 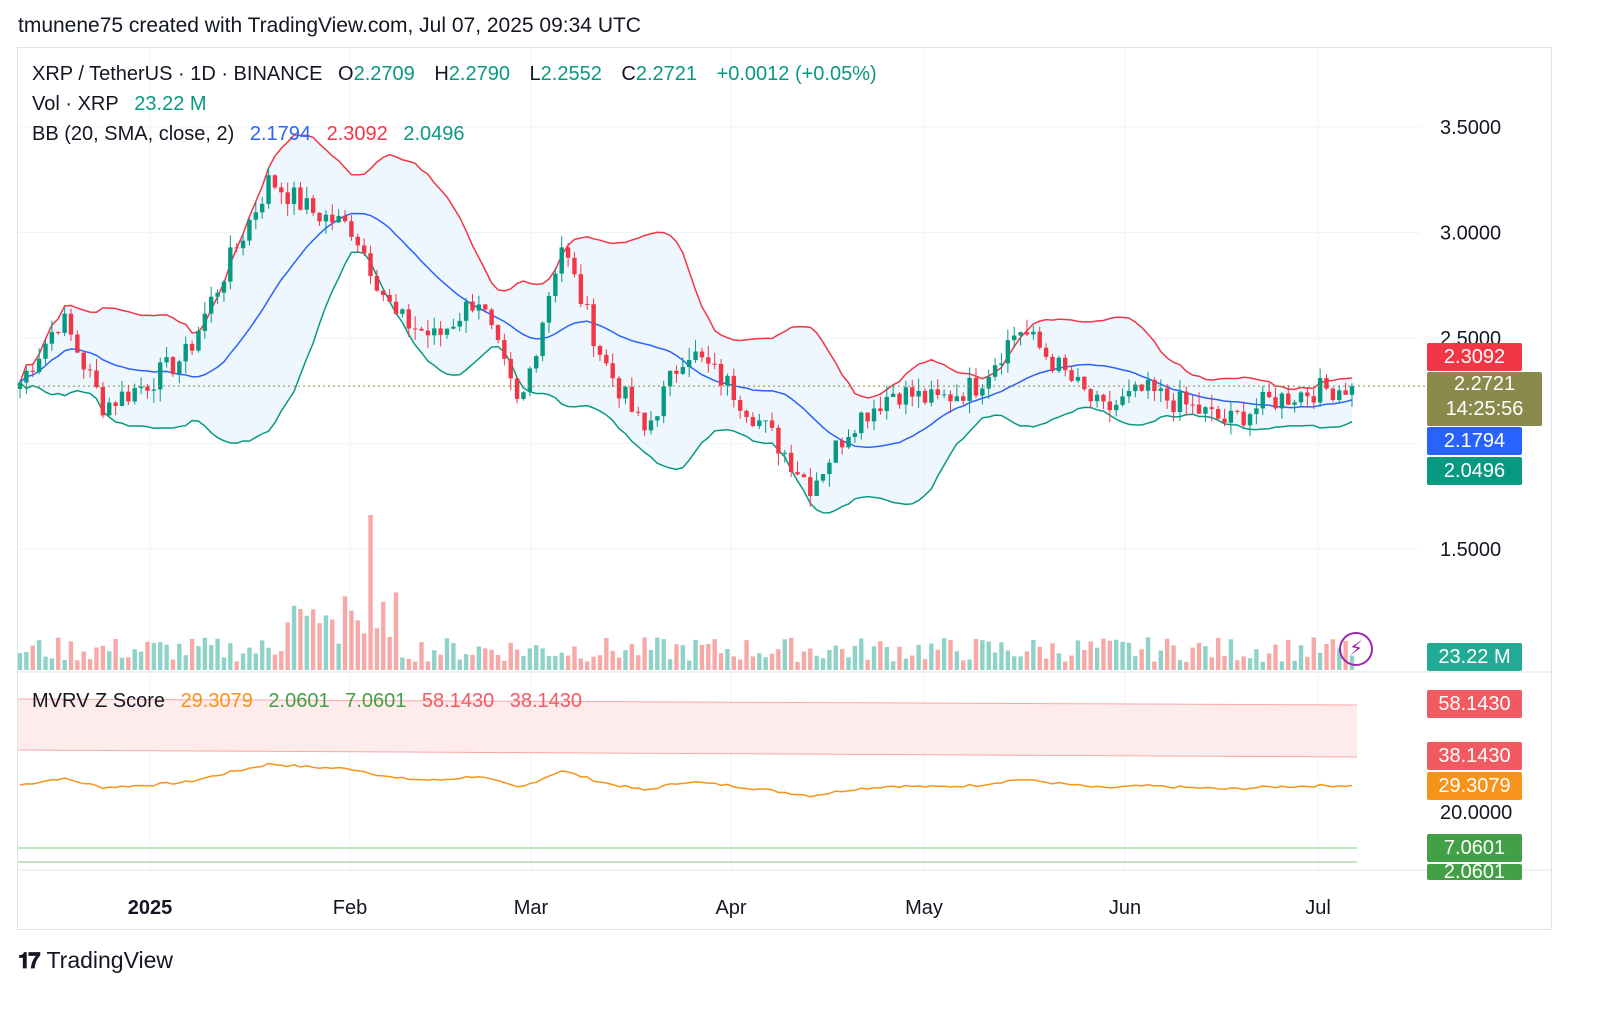 What do you see at coordinates (357, 134) in the screenshot?
I see `bb-upper-value: 2.3092` at bounding box center [357, 134].